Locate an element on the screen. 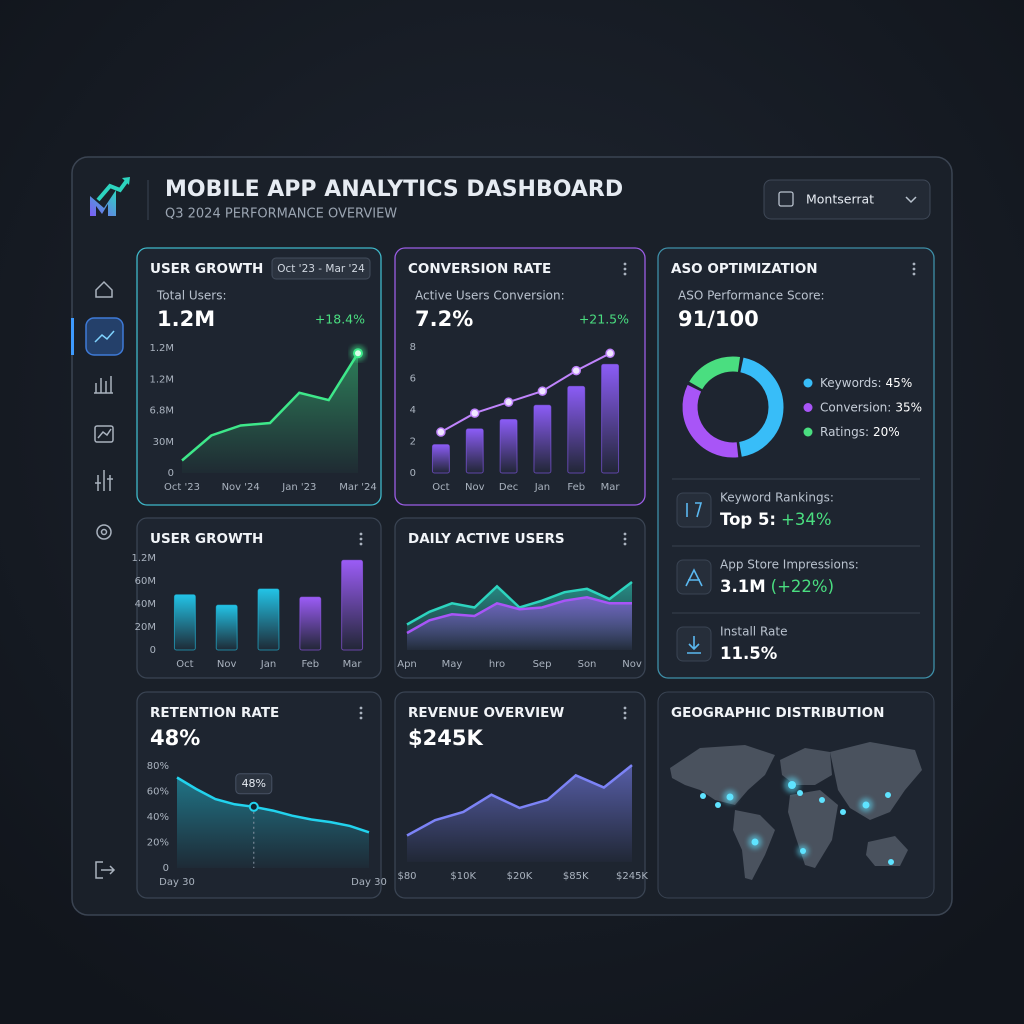 This screenshot has width=1024, height=1024. x-tick-label: Dec is located at coordinates (508, 487).